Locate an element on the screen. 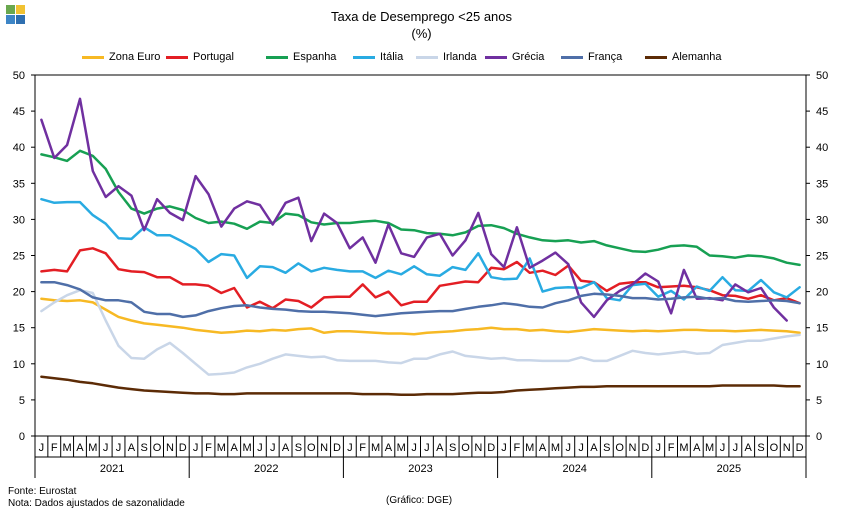 Image resolution: width=843 pixels, height=518 pixels. legend-item: Zona Euro is located at coordinates (121, 57).